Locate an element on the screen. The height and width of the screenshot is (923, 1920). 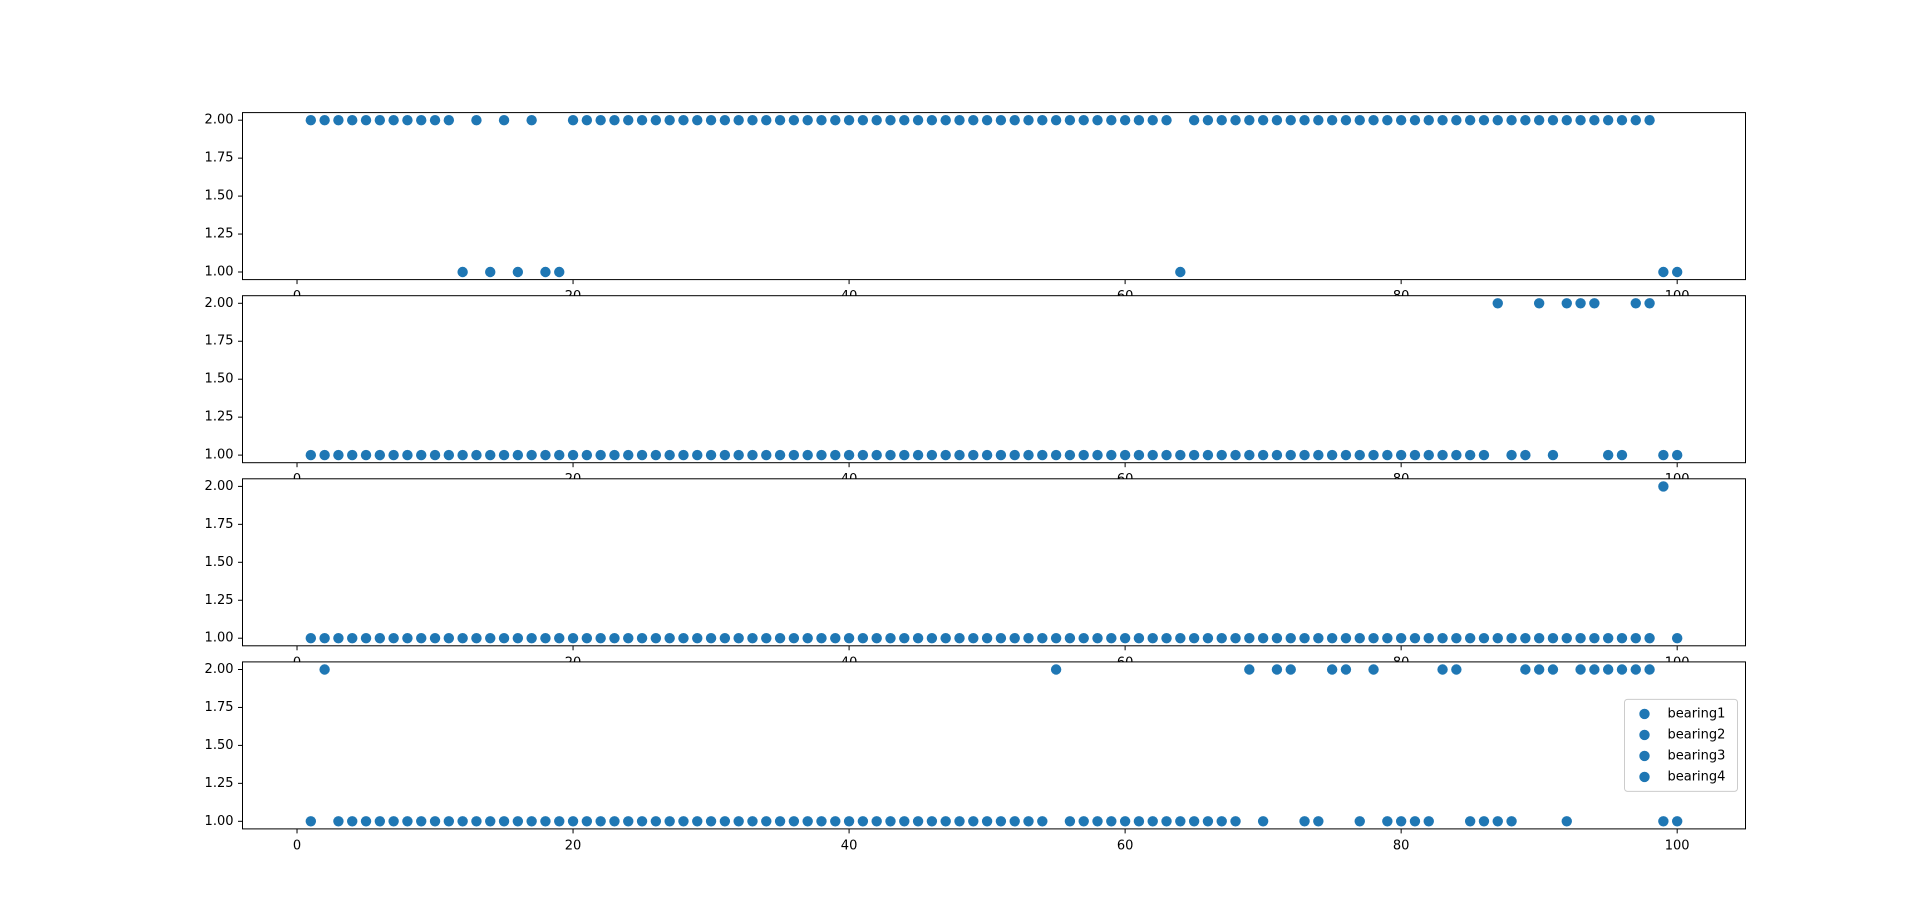
legend-label: bearing2 is located at coordinates (1697, 734).